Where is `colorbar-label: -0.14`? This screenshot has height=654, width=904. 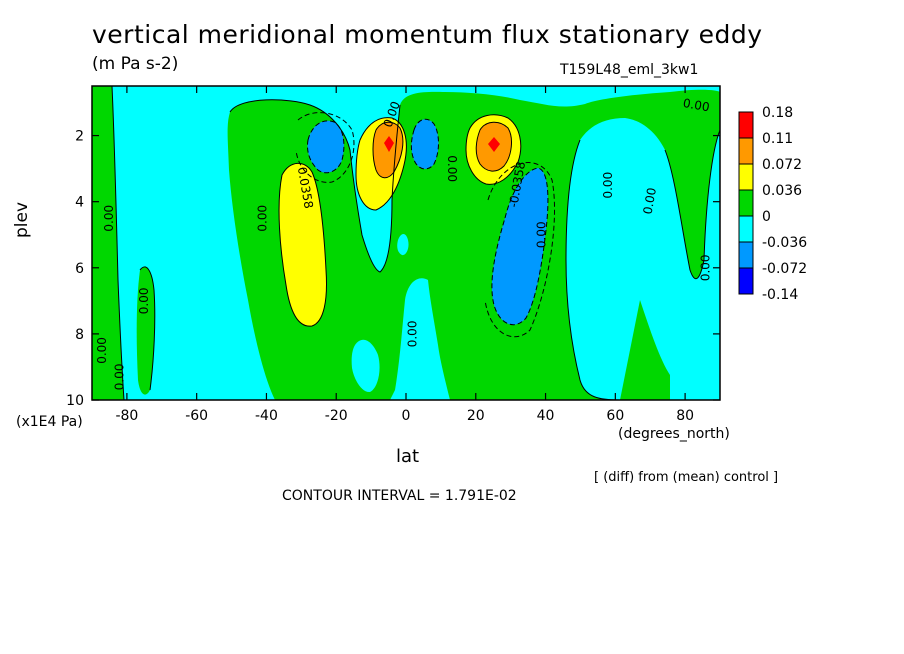 colorbar-label: -0.14 is located at coordinates (780, 295).